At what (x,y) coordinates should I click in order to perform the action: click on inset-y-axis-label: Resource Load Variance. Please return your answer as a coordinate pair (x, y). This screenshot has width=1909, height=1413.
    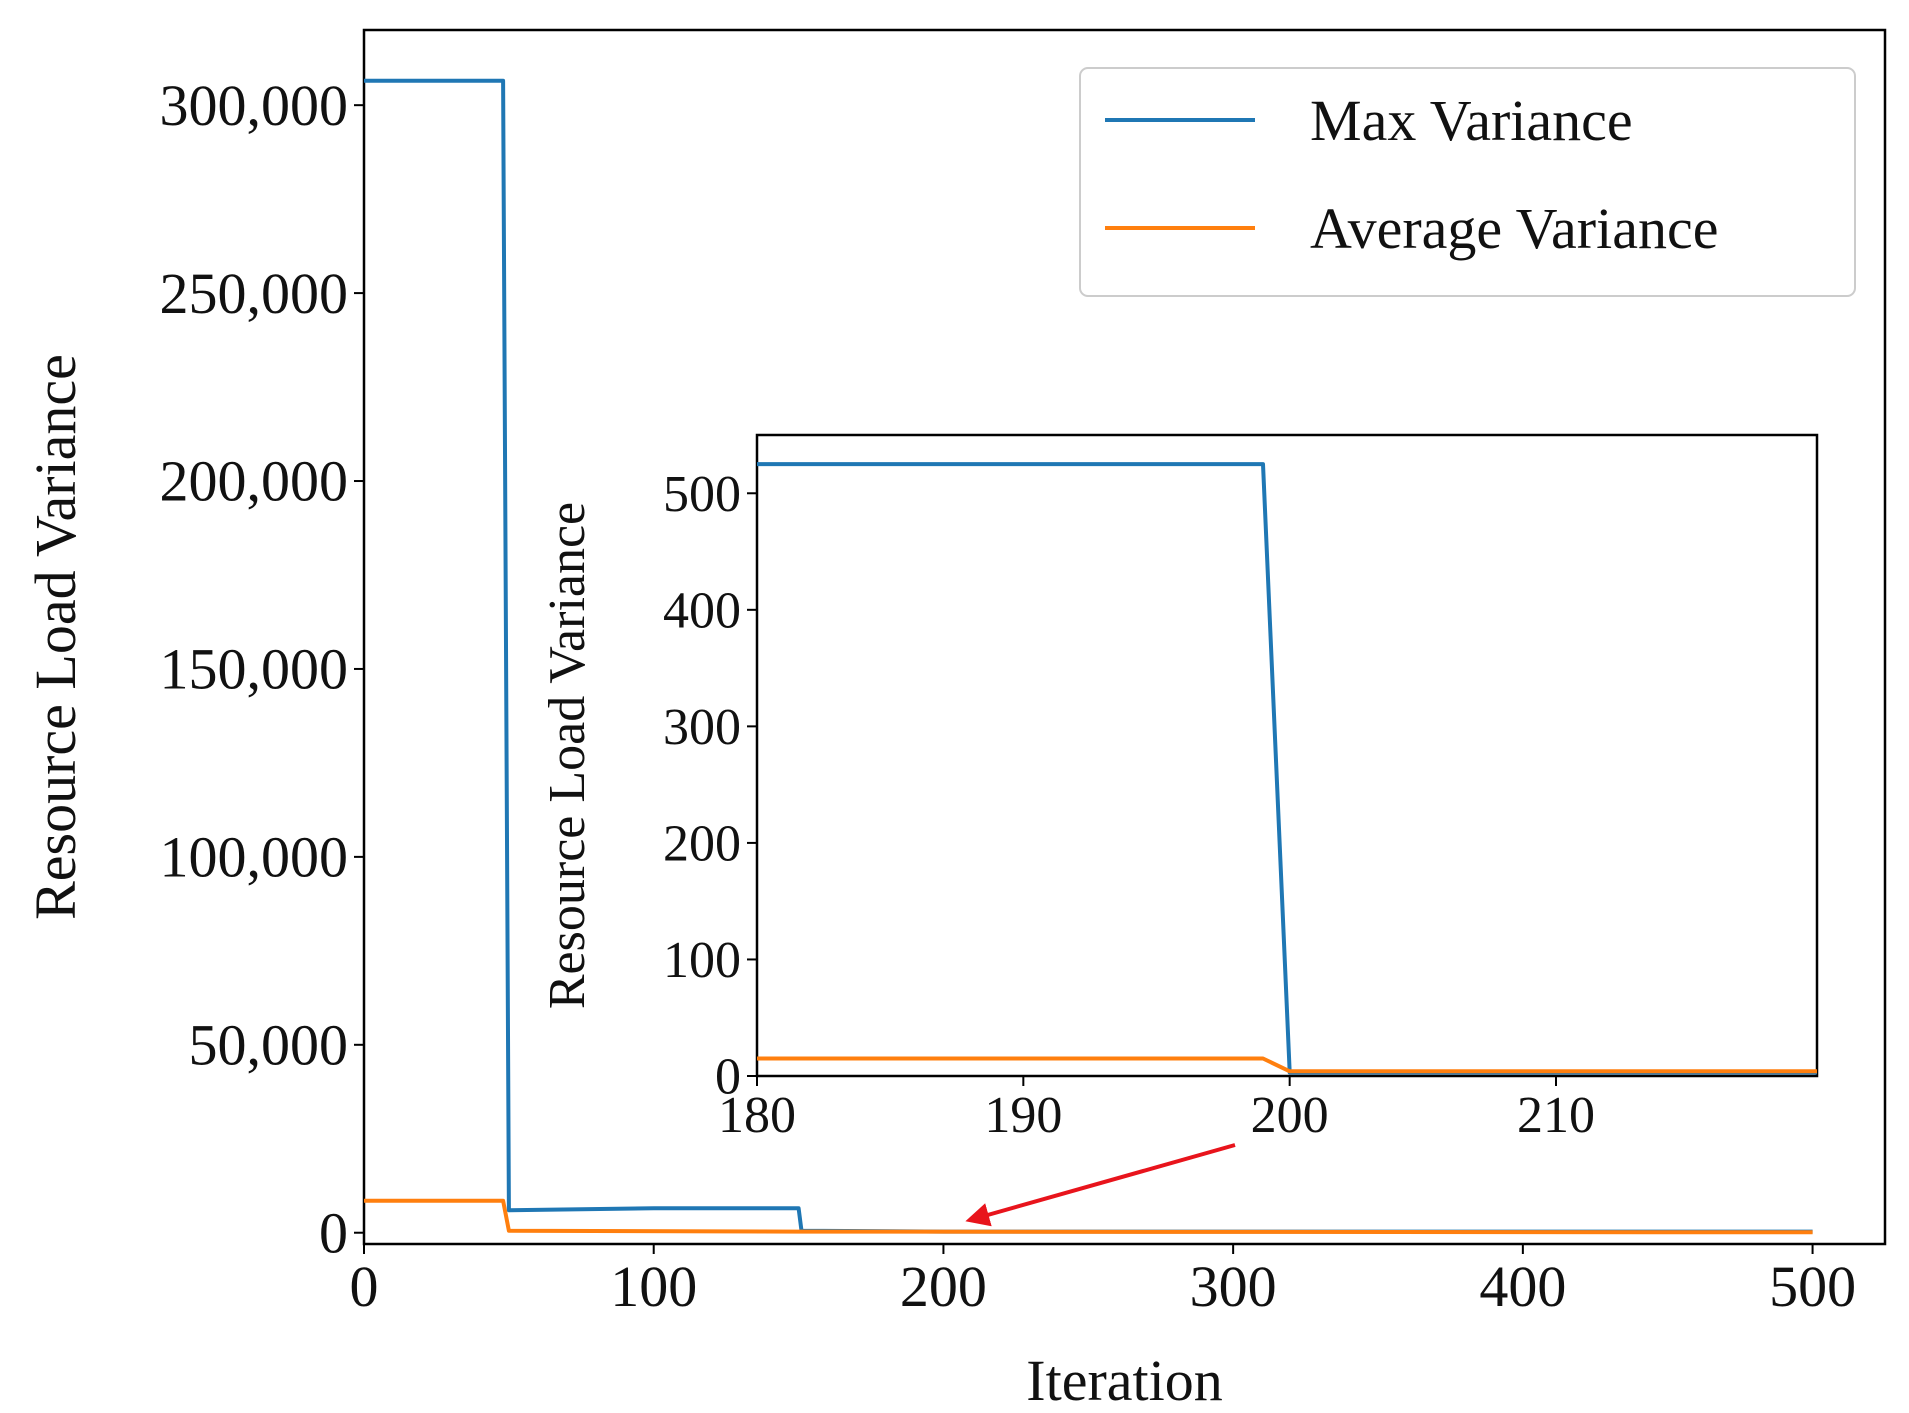
    Looking at the image, I should click on (567, 755).